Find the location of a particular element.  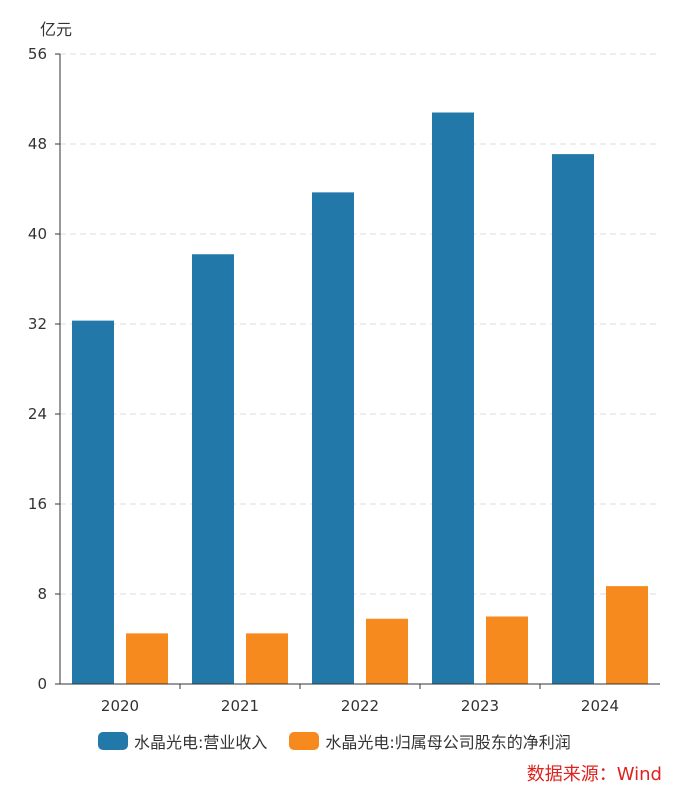

legend-label-revenue: 水晶光电:营业收入 is located at coordinates (201, 742).